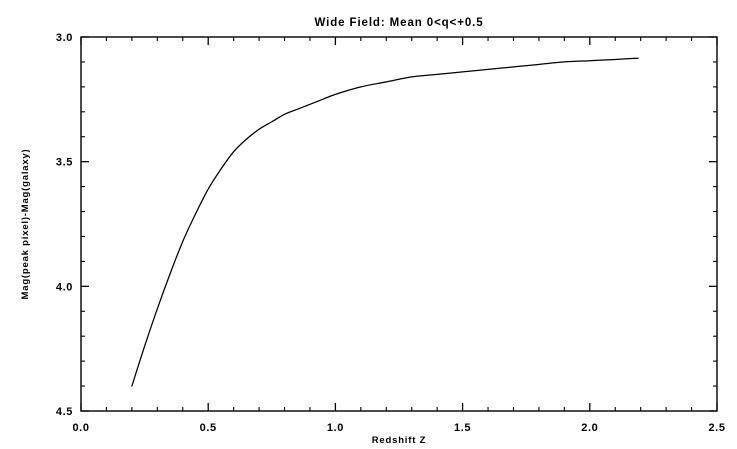  I want to click on chart-title: Wide Field: Mean 0<q<+0.5, so click(398, 23).